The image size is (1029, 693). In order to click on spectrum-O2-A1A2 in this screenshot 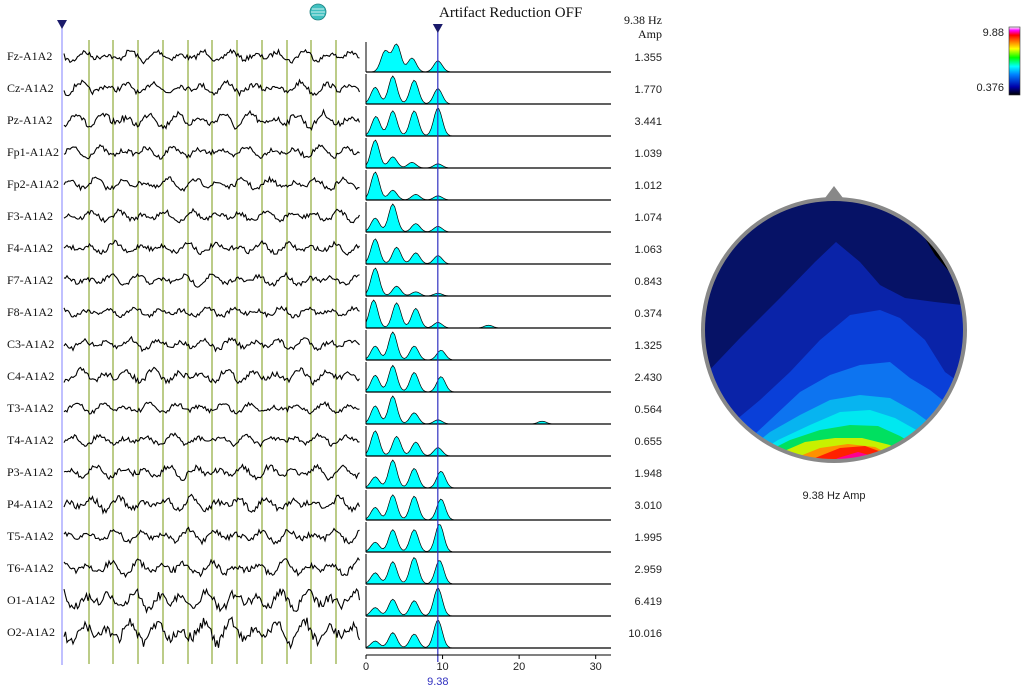, I will do `click(488, 634)`.